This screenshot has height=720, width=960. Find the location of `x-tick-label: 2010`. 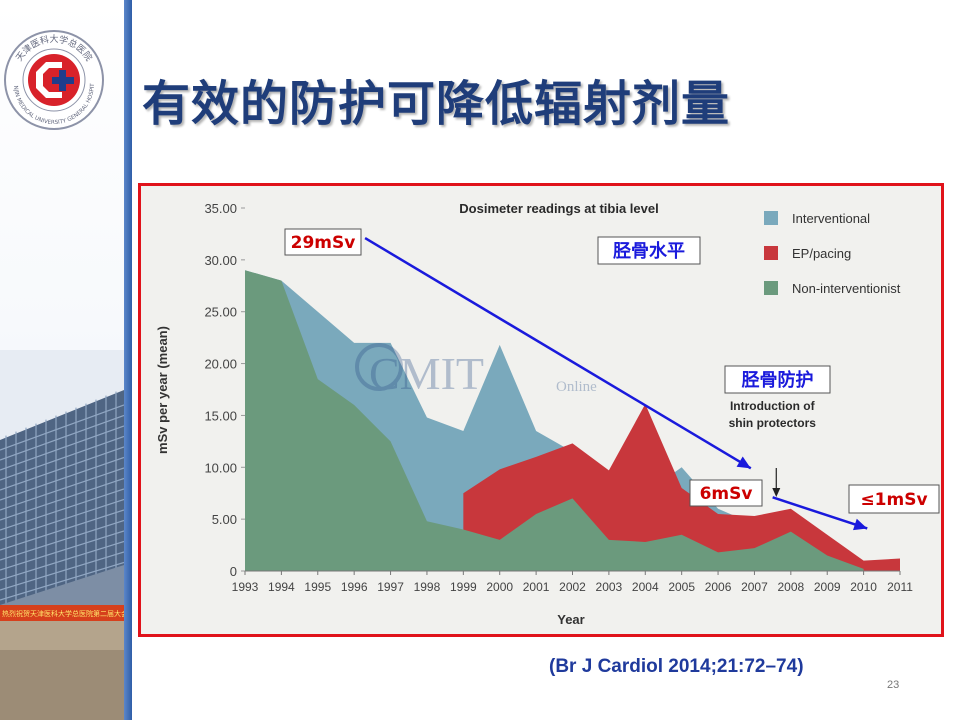

x-tick-label: 2010 is located at coordinates (863, 587).